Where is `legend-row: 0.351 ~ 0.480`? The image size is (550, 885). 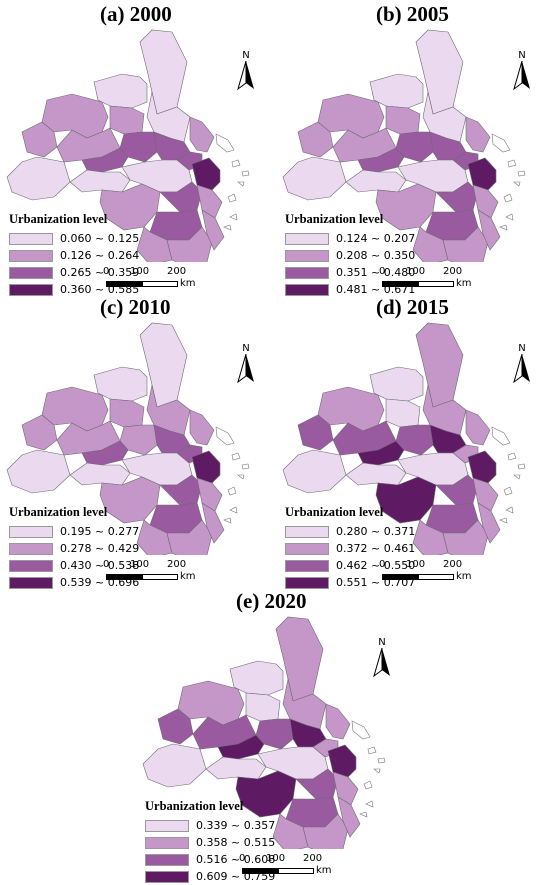
legend-row: 0.351 ~ 0.480 is located at coordinates (350, 272).